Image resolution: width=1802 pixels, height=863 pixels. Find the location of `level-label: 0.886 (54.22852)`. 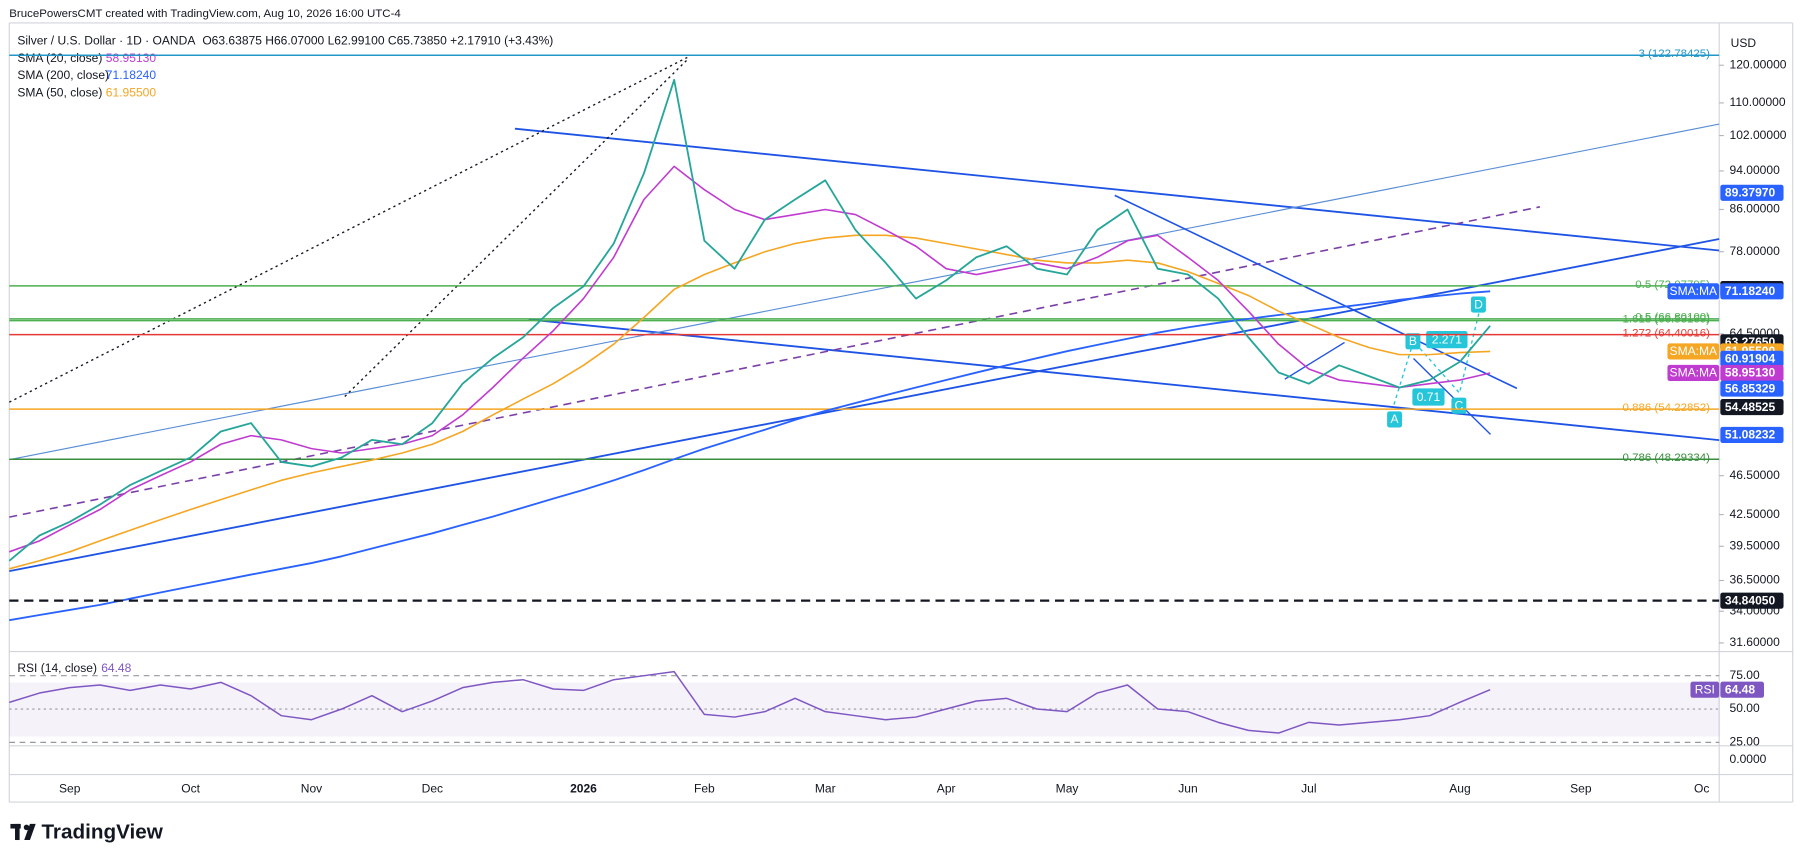

level-label: 0.886 (54.22852) is located at coordinates (1667, 408).